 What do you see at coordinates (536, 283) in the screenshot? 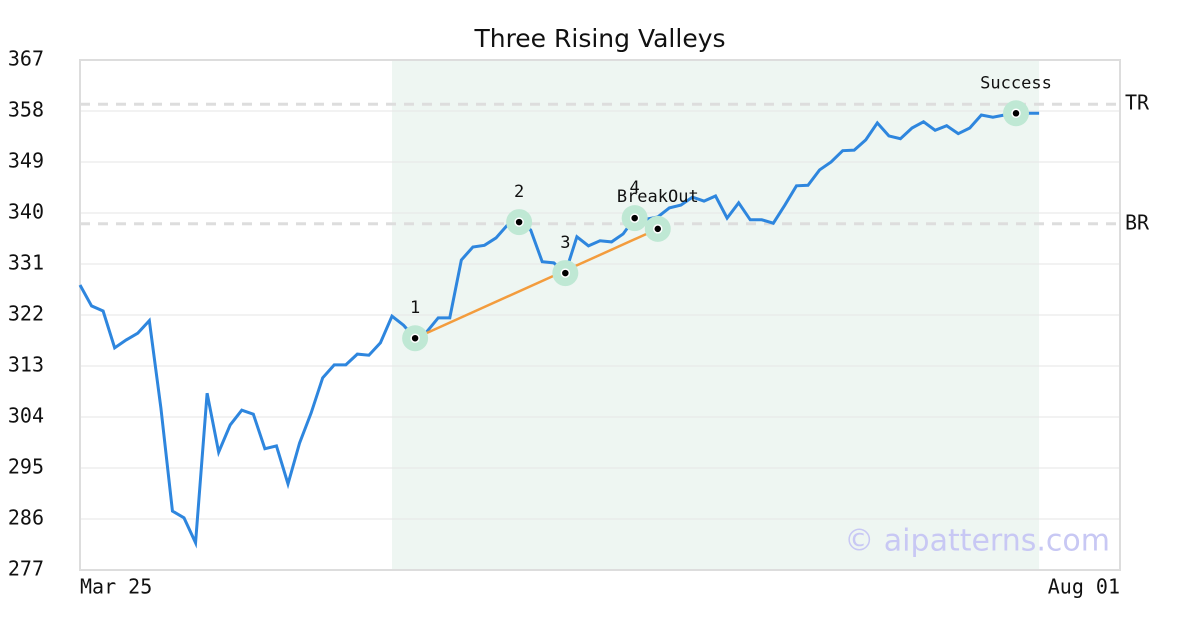
I see `trendline` at bounding box center [536, 283].